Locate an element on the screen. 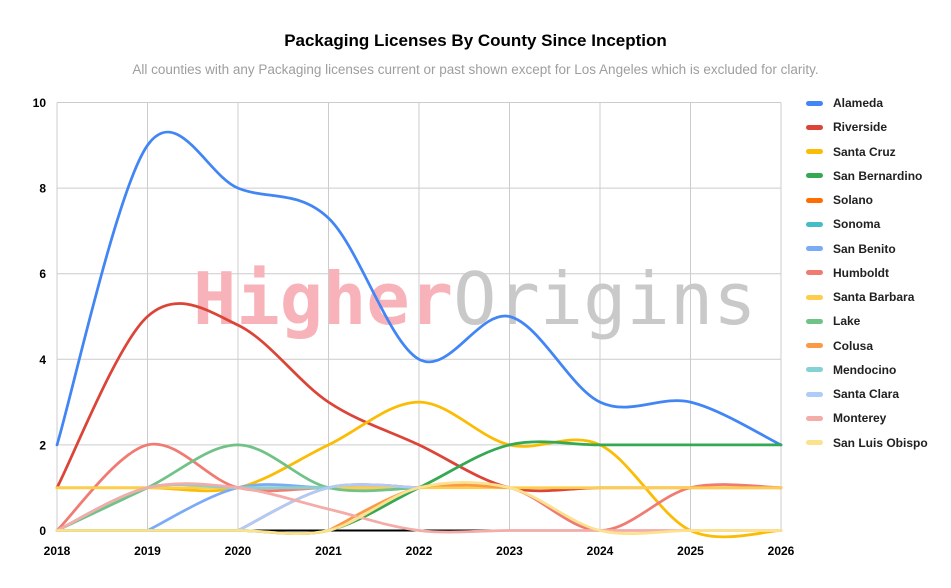 This screenshot has width=951, height=588. x-axis-label-2024: 2024 is located at coordinates (600, 551).